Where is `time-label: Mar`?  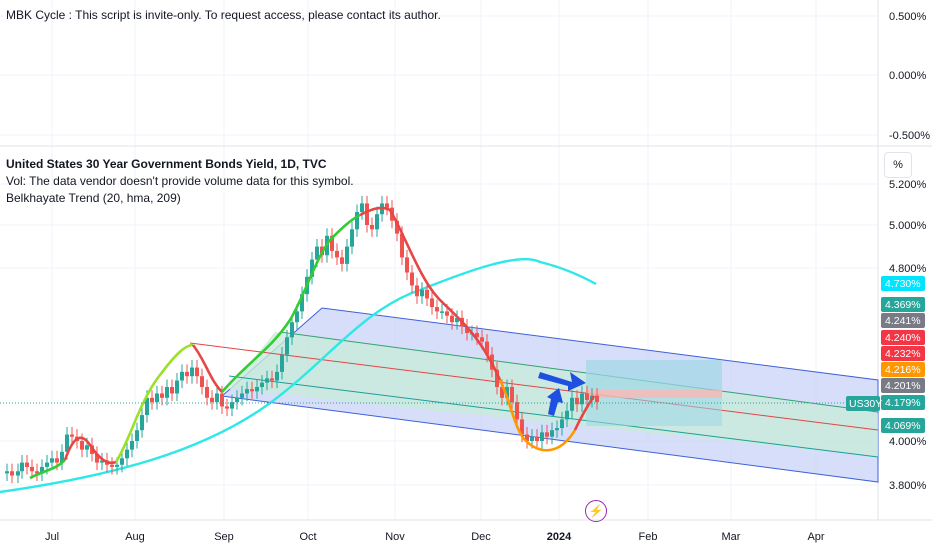 time-label: Mar is located at coordinates (731, 537).